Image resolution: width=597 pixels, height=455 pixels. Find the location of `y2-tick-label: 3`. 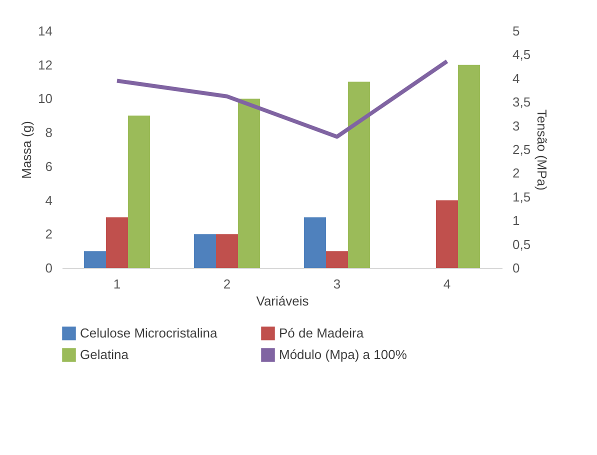

y2-tick-label: 3 is located at coordinates (516, 126).